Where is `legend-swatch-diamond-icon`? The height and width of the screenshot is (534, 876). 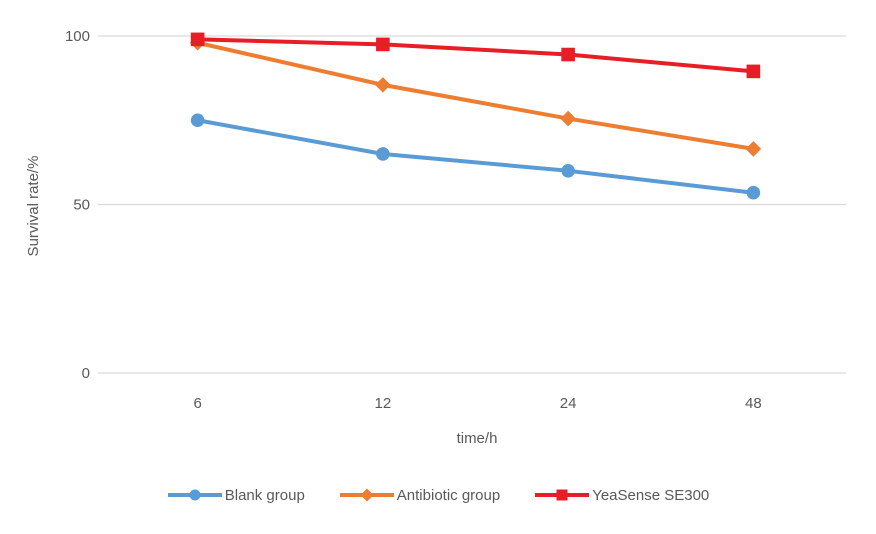 legend-swatch-diamond-icon is located at coordinates (366, 495).